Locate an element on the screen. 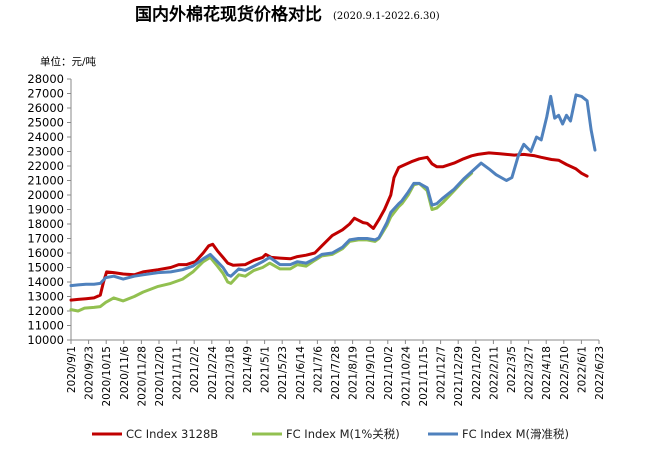 This screenshot has height=458, width=647. x-tick-label: 2021/7/6 is located at coordinates (318, 369).